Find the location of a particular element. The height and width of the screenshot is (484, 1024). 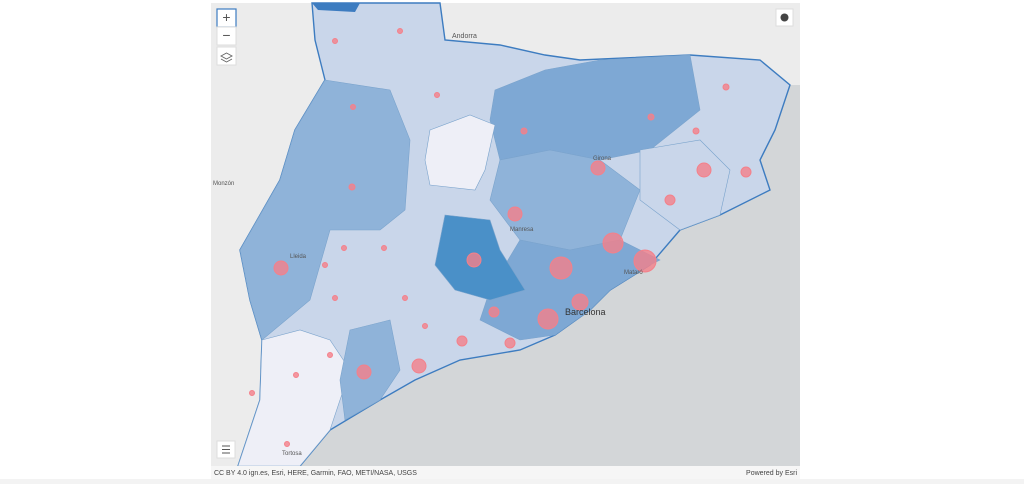

zoom-controls: + − is located at coordinates (226, 37).